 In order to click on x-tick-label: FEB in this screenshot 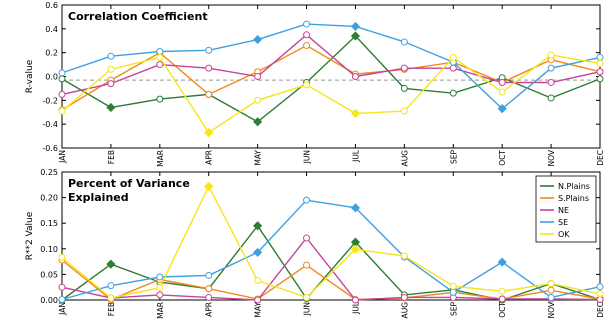, I will do `click(111, 309)`.